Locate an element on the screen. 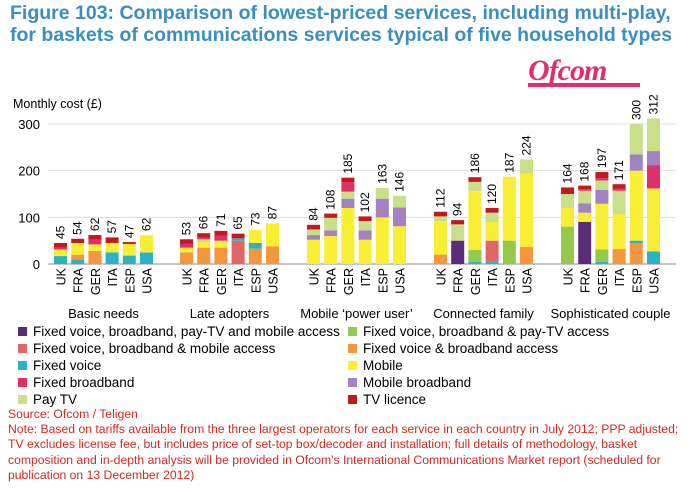  y-tick-label: 0 is located at coordinates (36, 264).